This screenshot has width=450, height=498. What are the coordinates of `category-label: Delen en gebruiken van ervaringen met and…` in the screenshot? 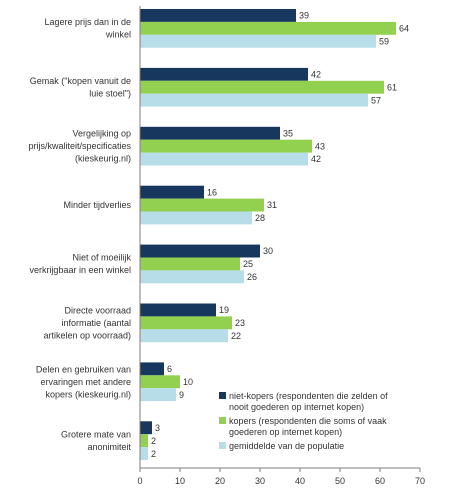 It's located at (83, 381).